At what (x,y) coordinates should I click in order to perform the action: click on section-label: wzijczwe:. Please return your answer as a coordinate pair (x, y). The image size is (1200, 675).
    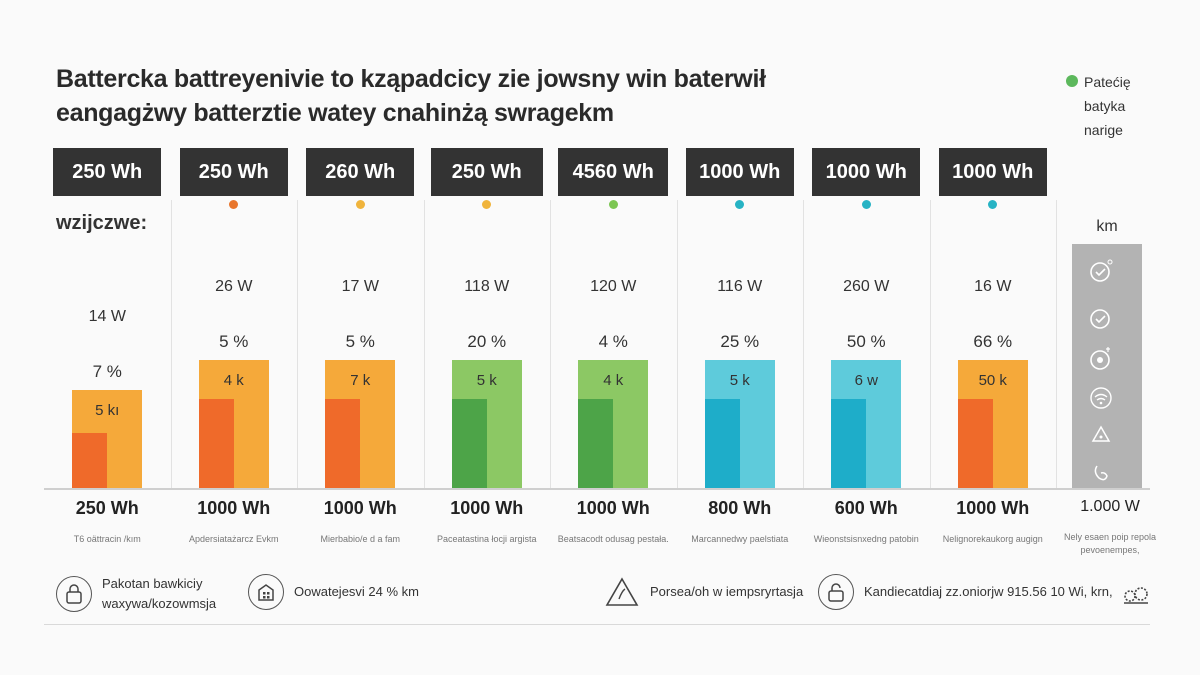
    Looking at the image, I should click on (102, 223).